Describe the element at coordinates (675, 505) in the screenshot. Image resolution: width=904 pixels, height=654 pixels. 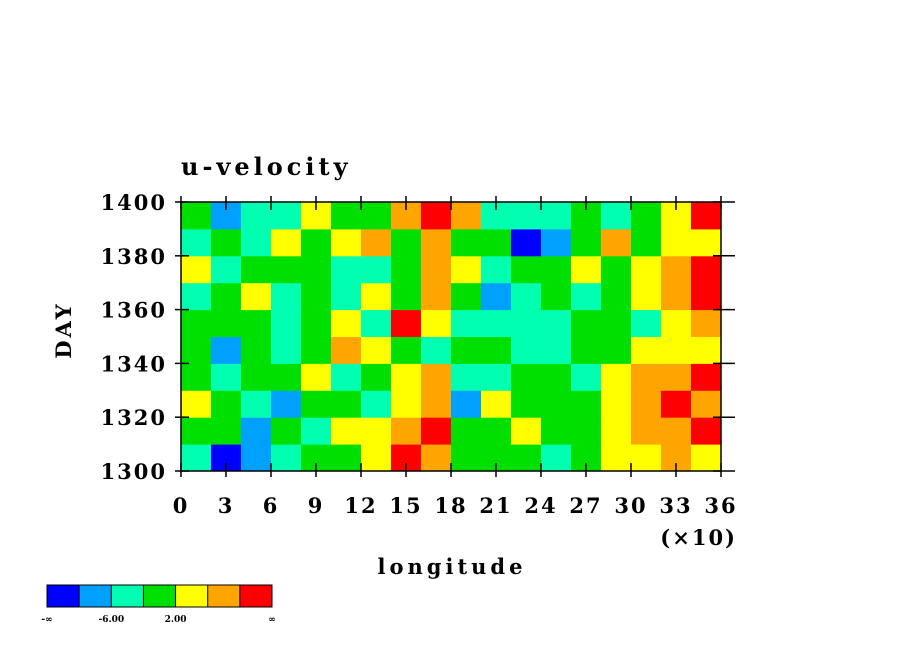
I see `x-tick-label: 33` at that location.